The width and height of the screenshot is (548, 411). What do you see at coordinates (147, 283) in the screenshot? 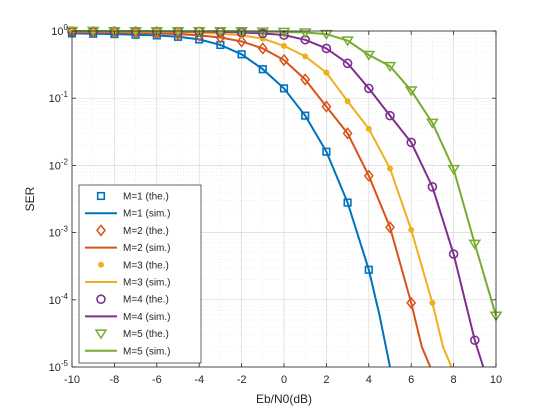
I see `legend-entry-label: M=3 (sim.)` at bounding box center [147, 283].